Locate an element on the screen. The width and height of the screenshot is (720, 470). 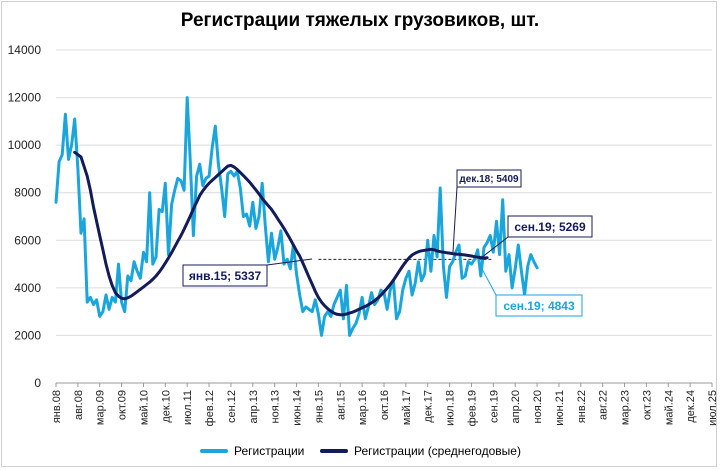
legend-label-registrations: Регистрации is located at coordinates (269, 451).